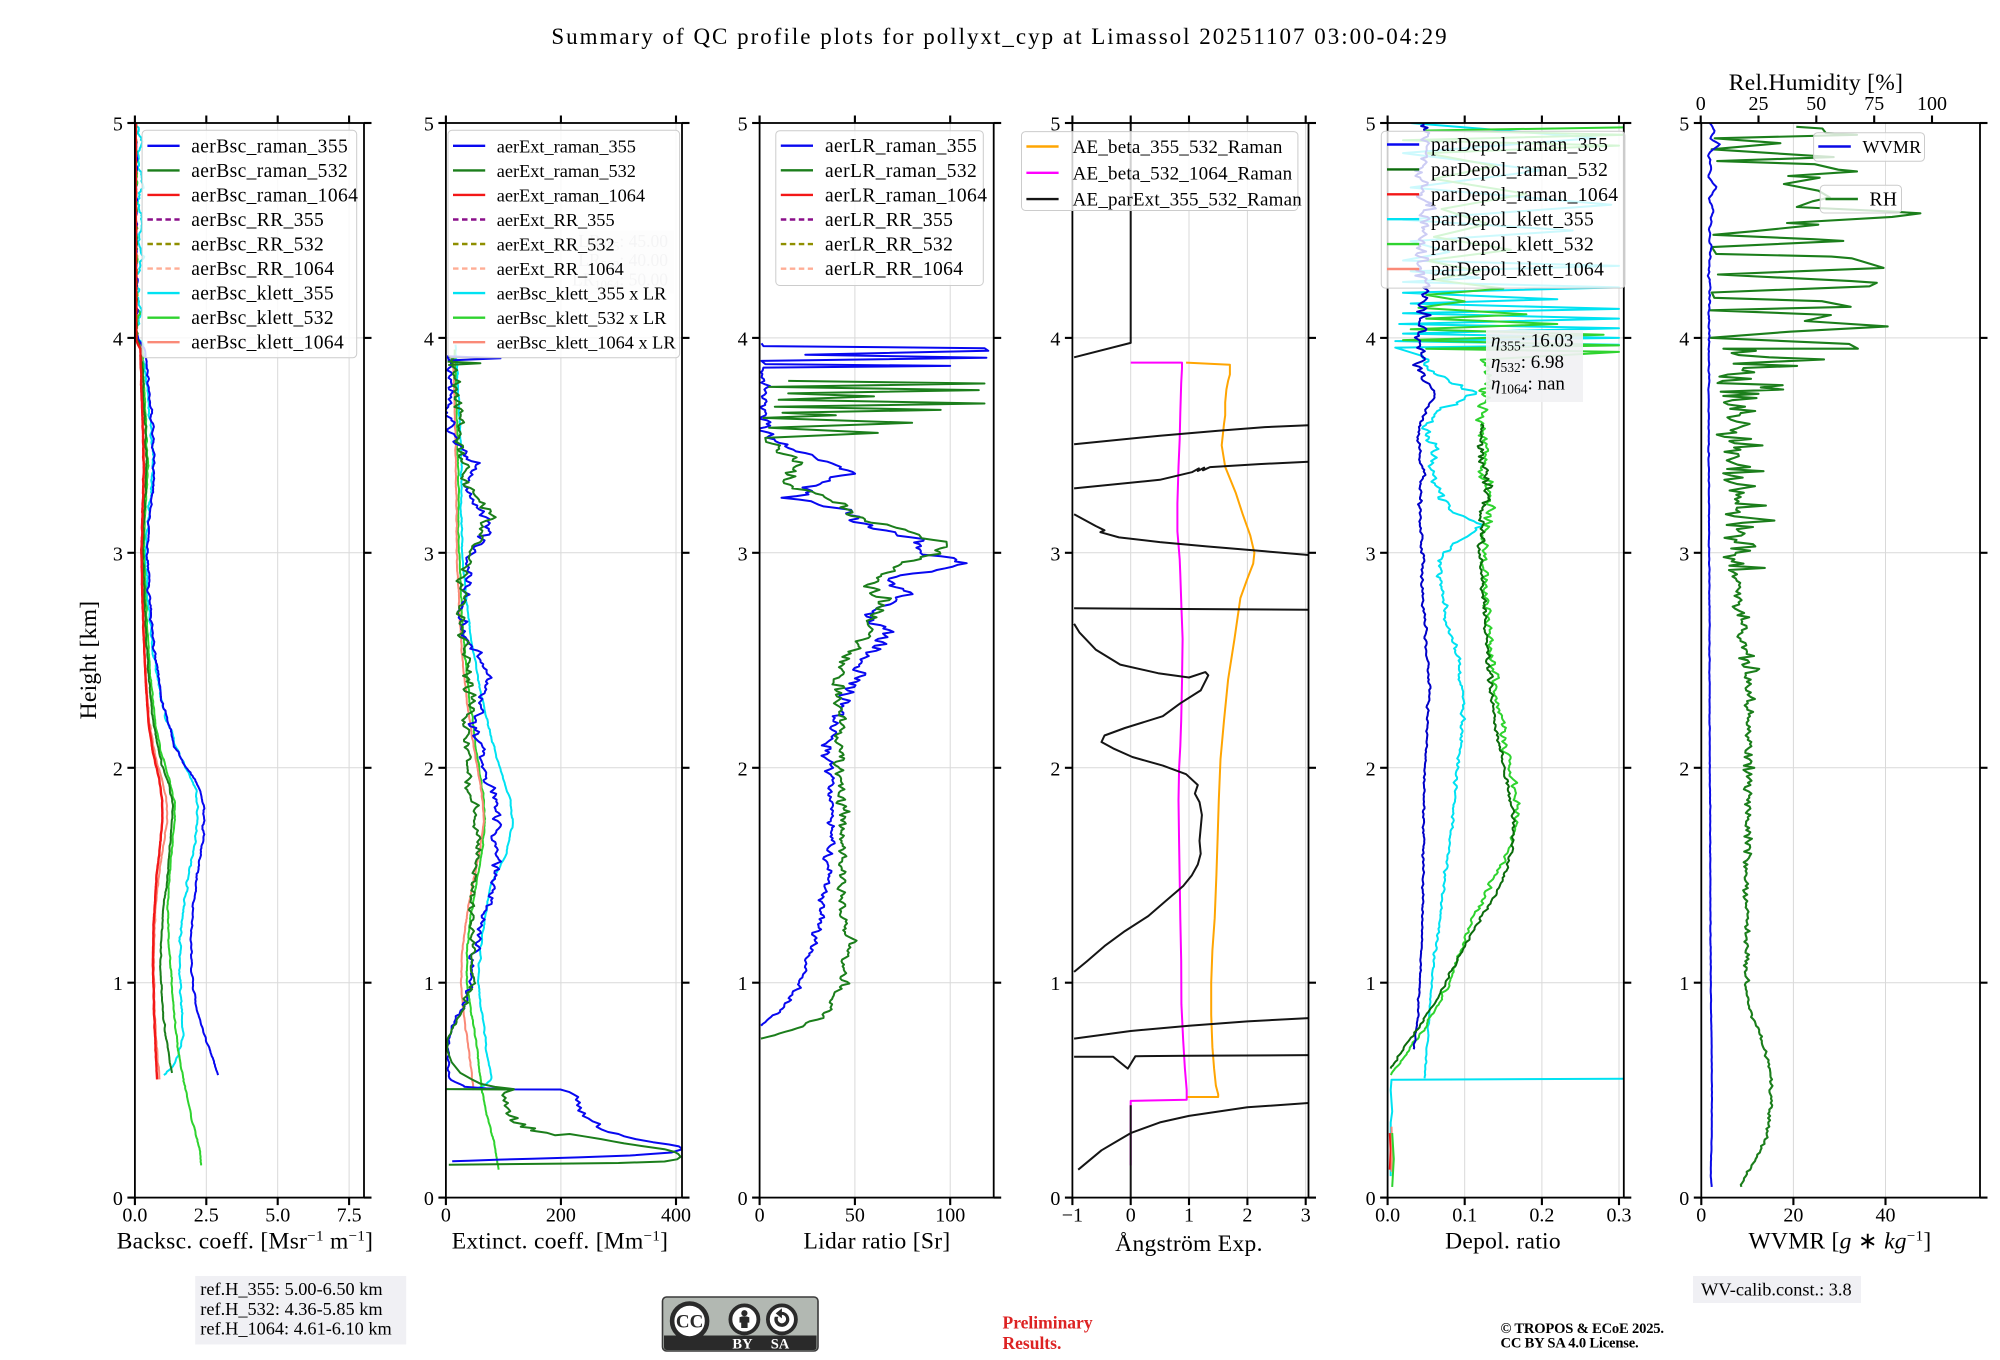 The width and height of the screenshot is (2000, 1360). I want to click on svg-text: aerBsc_raman_532, so click(269, 171).